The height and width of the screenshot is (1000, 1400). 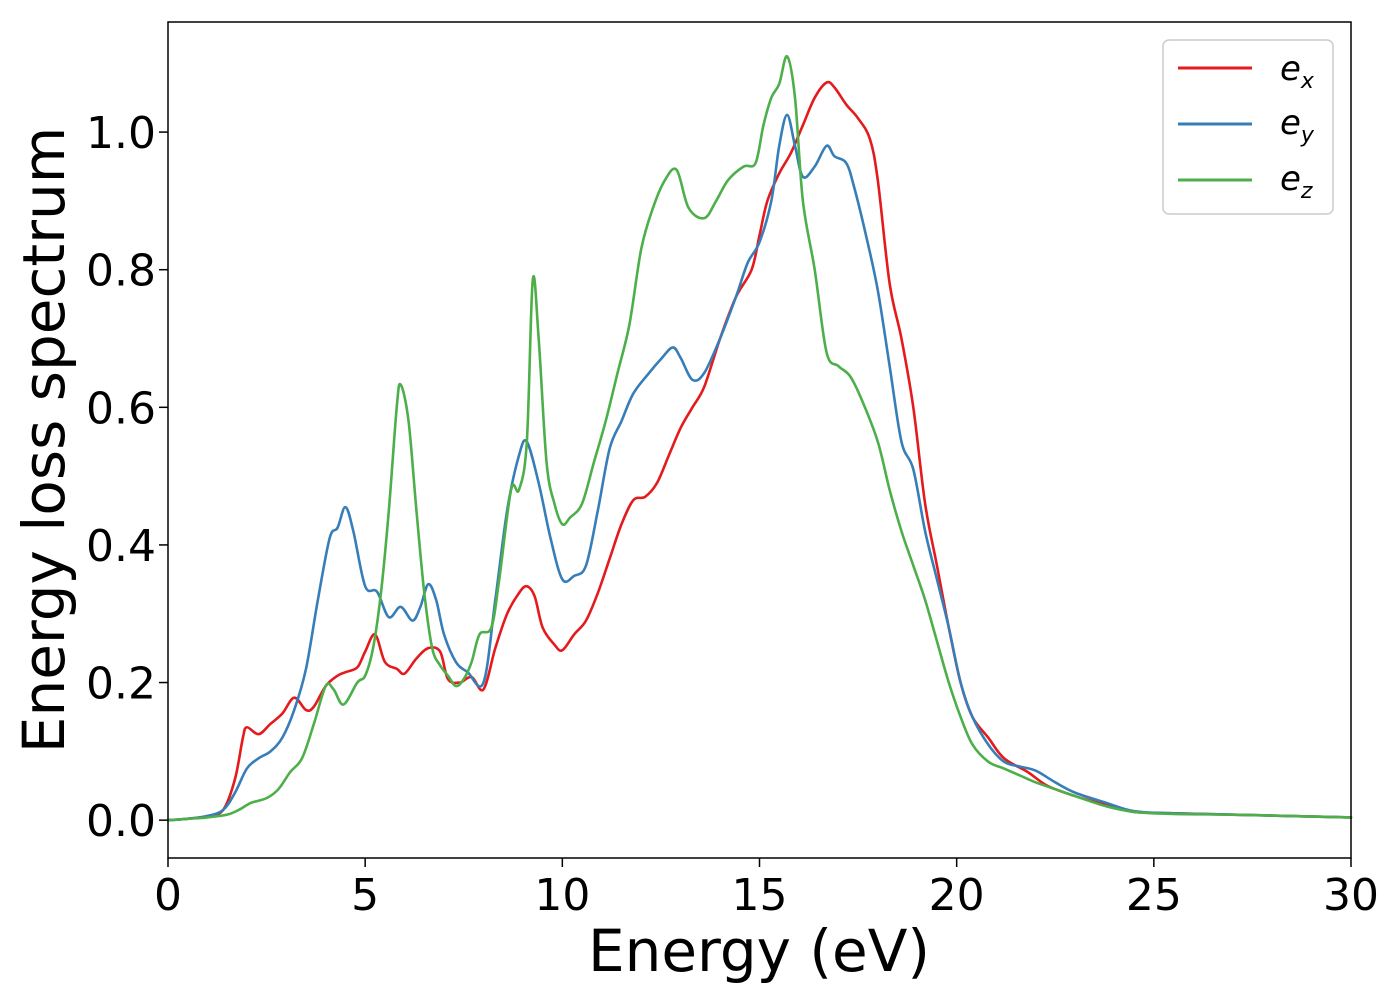 I want to click on legend-label-ex: ex, so click(x=1297, y=71).